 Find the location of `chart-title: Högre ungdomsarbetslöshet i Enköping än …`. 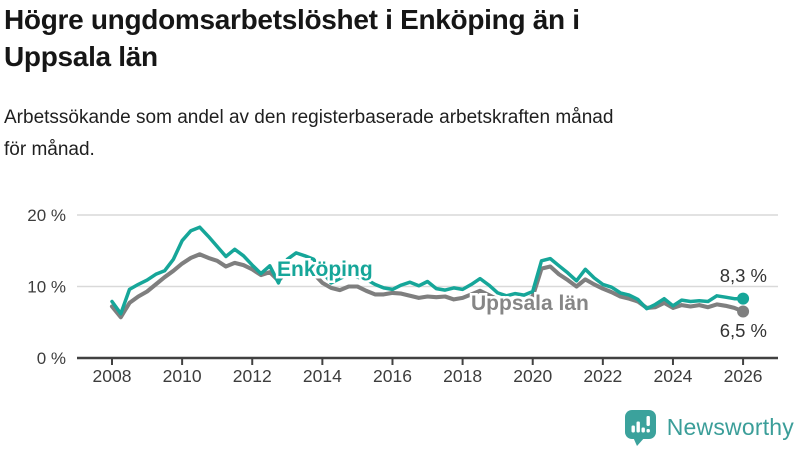

chart-title: Högre ungdomsarbetslöshet i Enköping än … is located at coordinates (364, 39).